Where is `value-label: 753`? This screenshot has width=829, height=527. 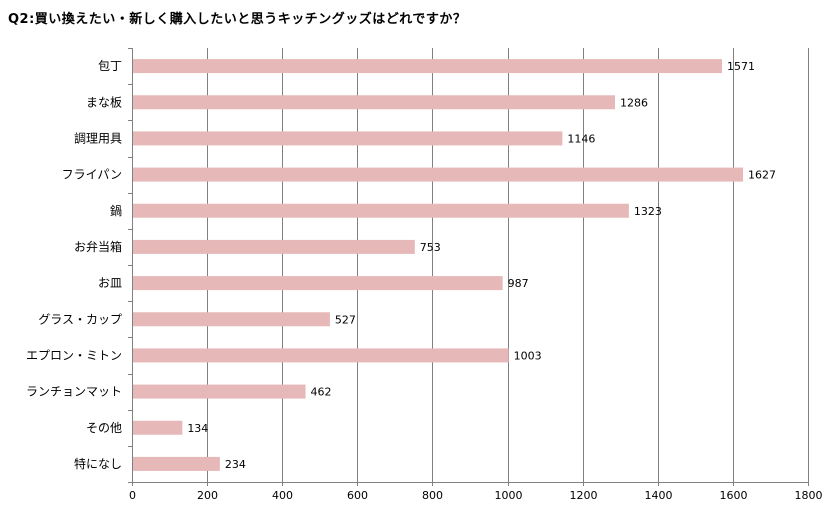
value-label: 753 is located at coordinates (430, 247).